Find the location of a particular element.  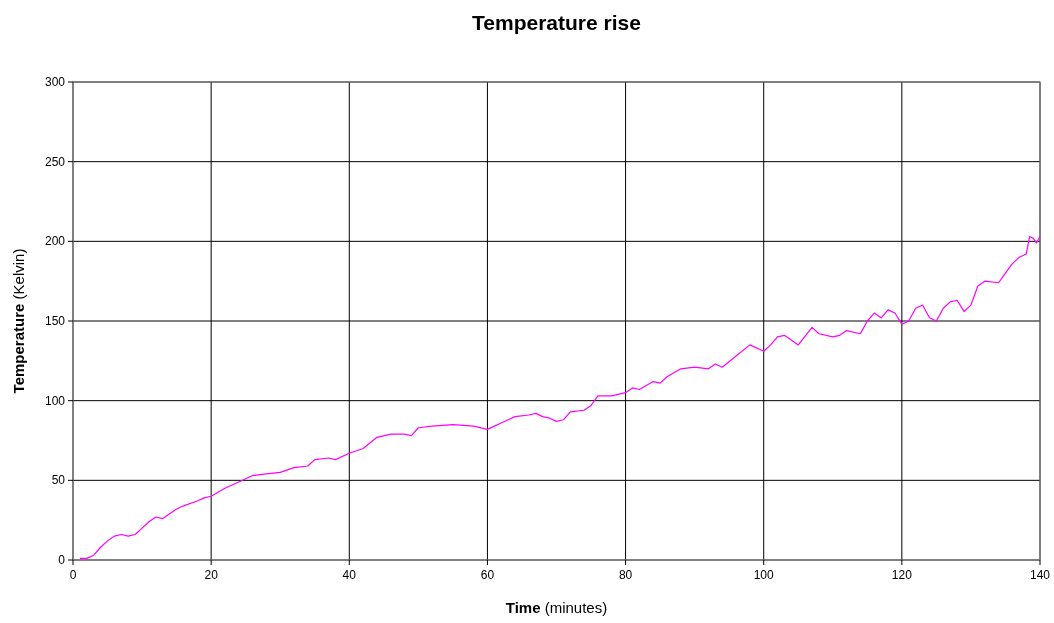

y-tick-label: 50 is located at coordinates (58, 480).